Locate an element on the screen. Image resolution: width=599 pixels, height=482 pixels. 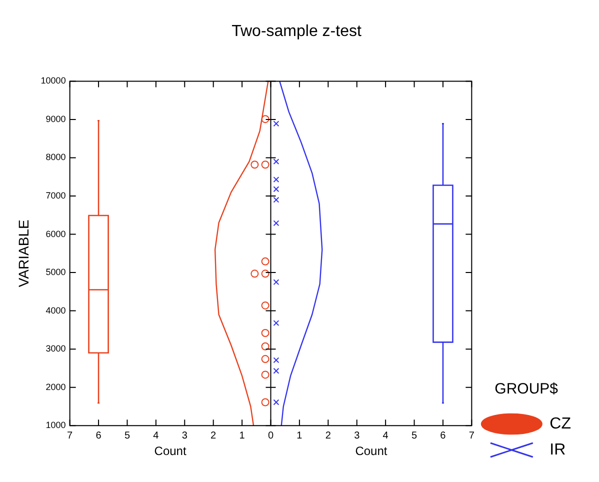
x-axis-title: Count is located at coordinates (170, 451).